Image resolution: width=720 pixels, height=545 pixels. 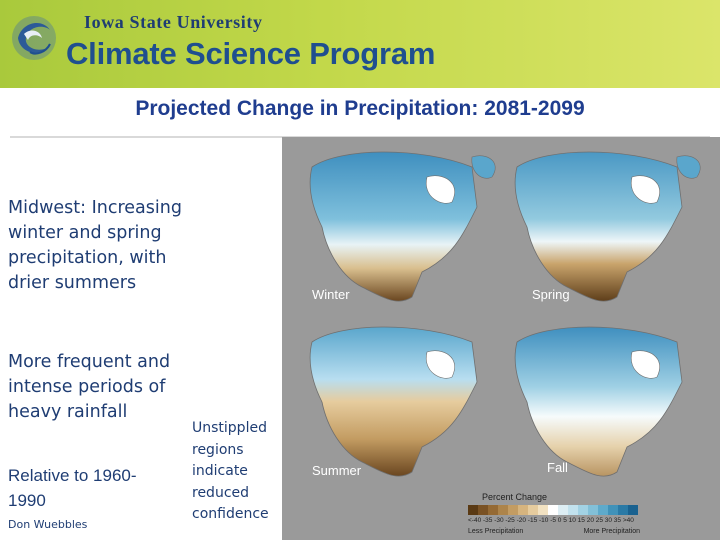 What do you see at coordinates (515, 497) in the screenshot?
I see `legend-title: Percent Change` at bounding box center [515, 497].